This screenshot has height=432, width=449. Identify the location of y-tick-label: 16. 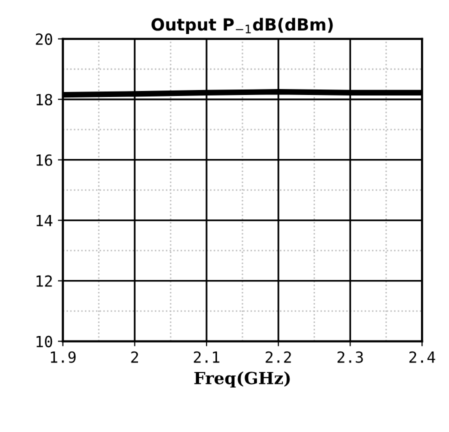
(44, 160).